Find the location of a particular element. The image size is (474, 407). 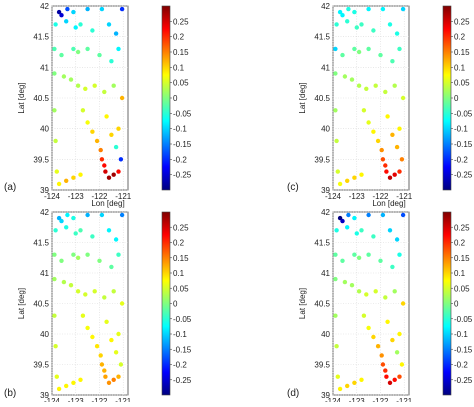

y-tick-label: 41.5 is located at coordinates (41, 37).